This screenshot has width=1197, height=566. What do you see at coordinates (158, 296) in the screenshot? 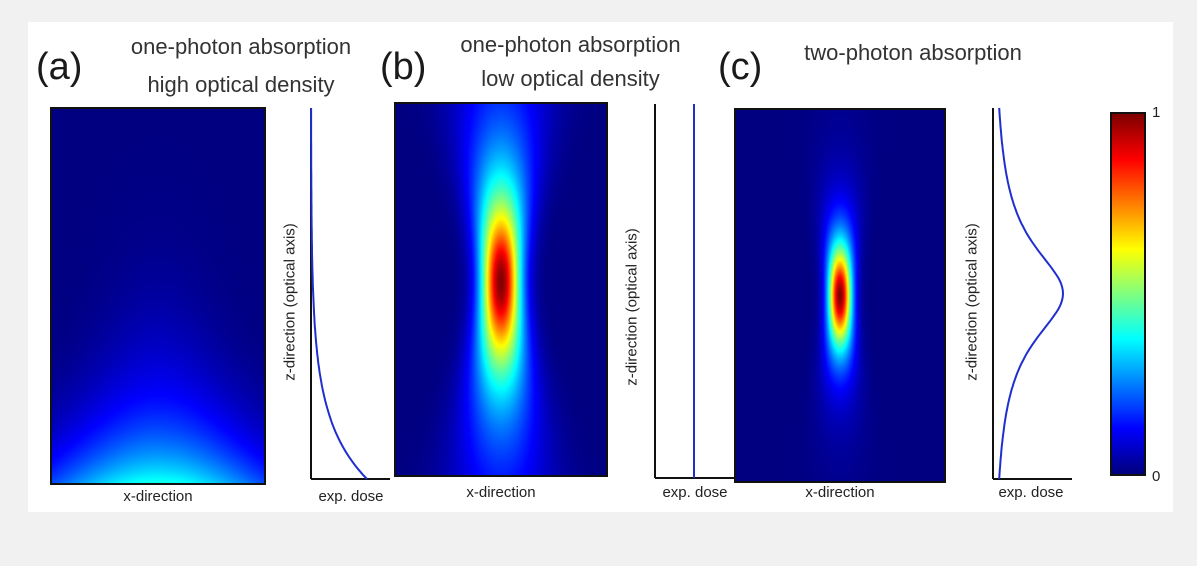
I see `panel-a-dose-map` at bounding box center [158, 296].